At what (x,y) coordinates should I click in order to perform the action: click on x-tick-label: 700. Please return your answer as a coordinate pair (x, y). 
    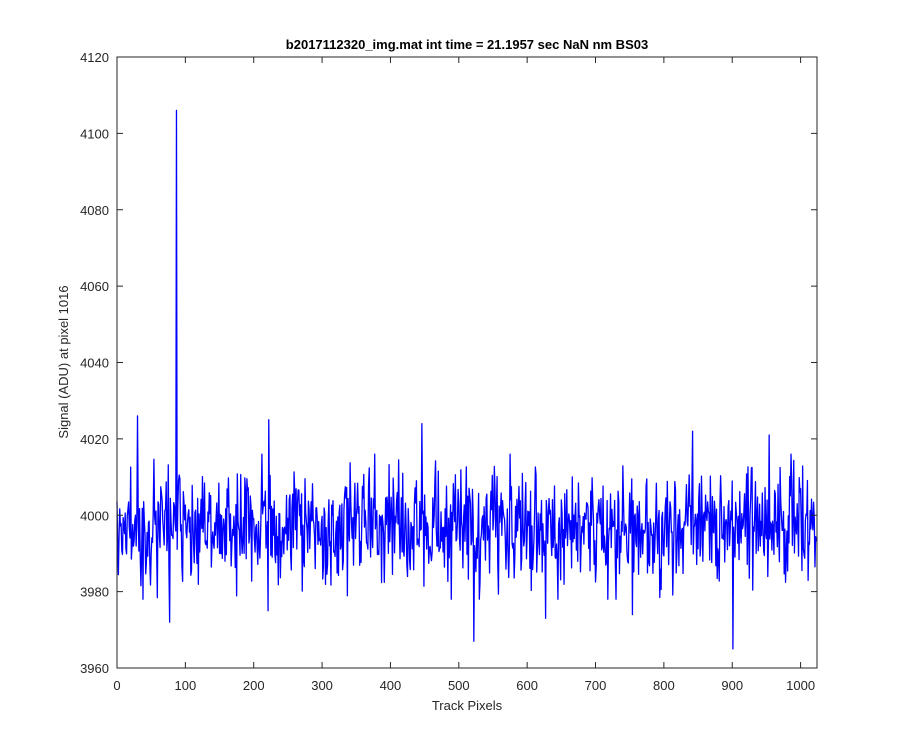
    Looking at the image, I should click on (596, 685).